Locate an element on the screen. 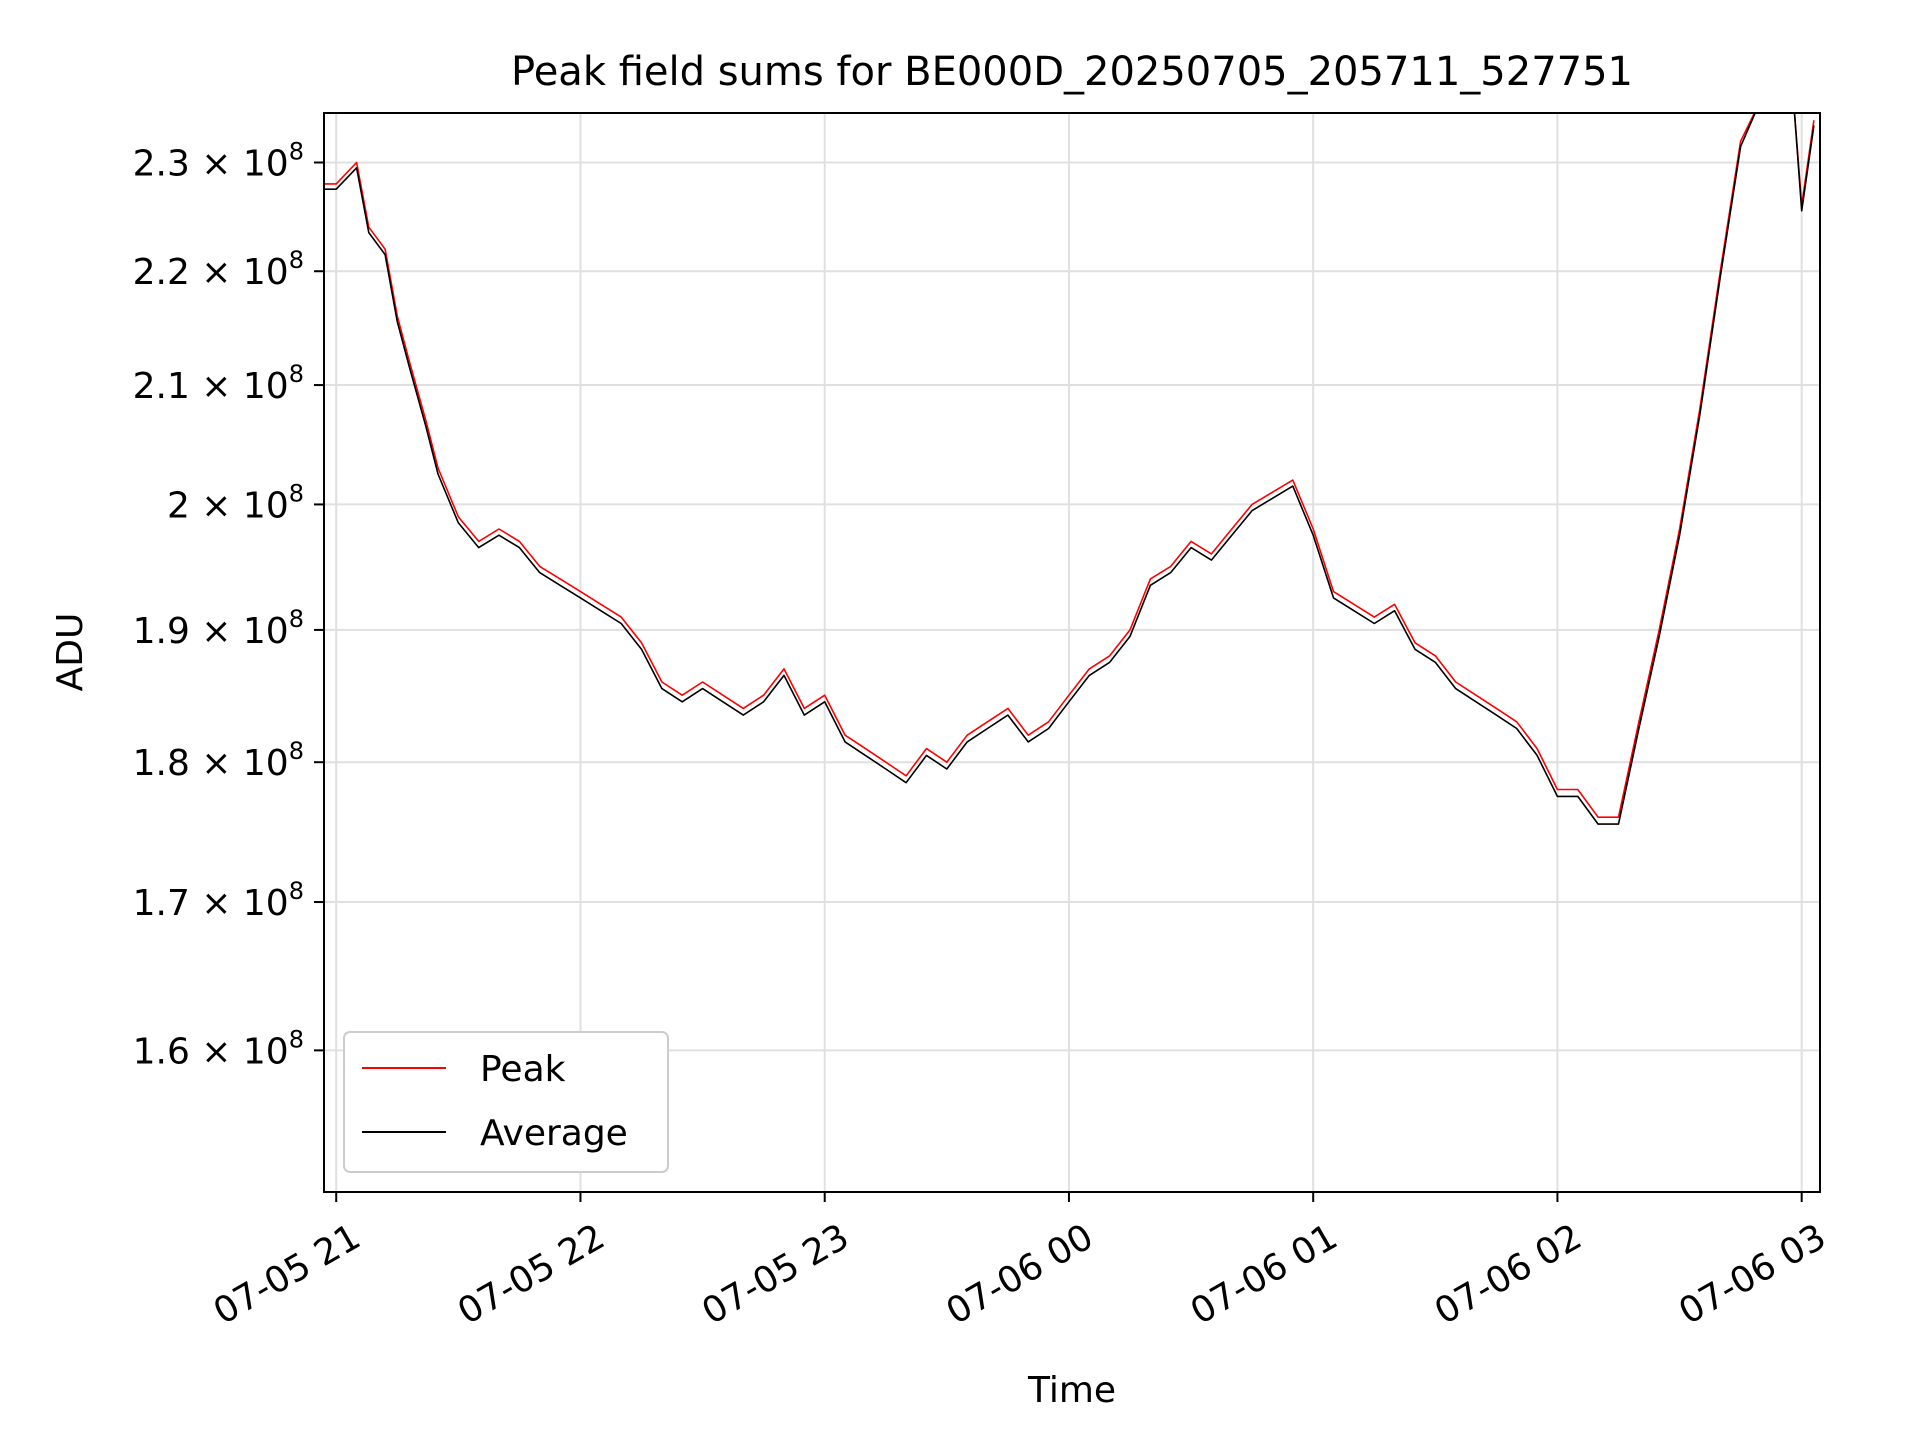  y-axis-label: ADU is located at coordinates (70, 652).